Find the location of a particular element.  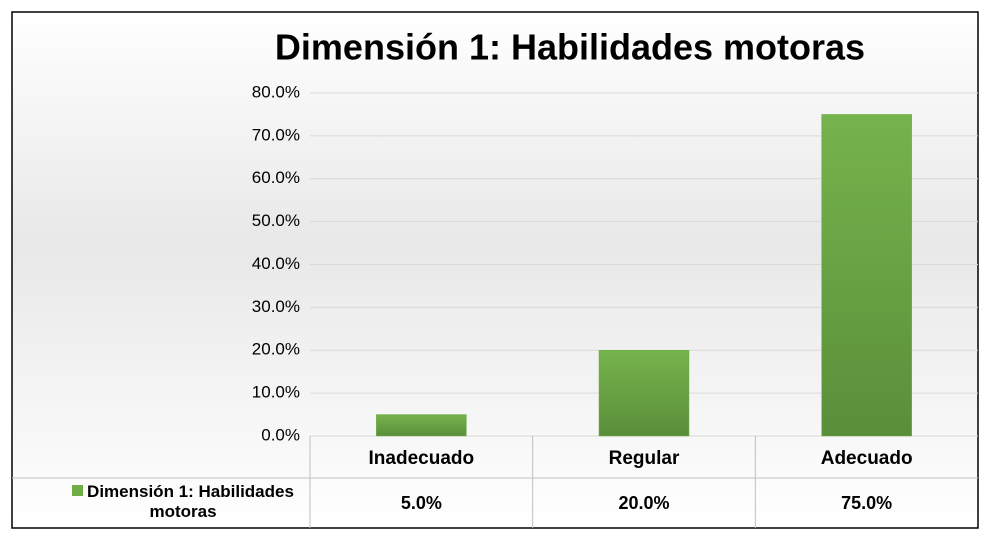

x-tick-label: Inadecuado is located at coordinates (422, 458).